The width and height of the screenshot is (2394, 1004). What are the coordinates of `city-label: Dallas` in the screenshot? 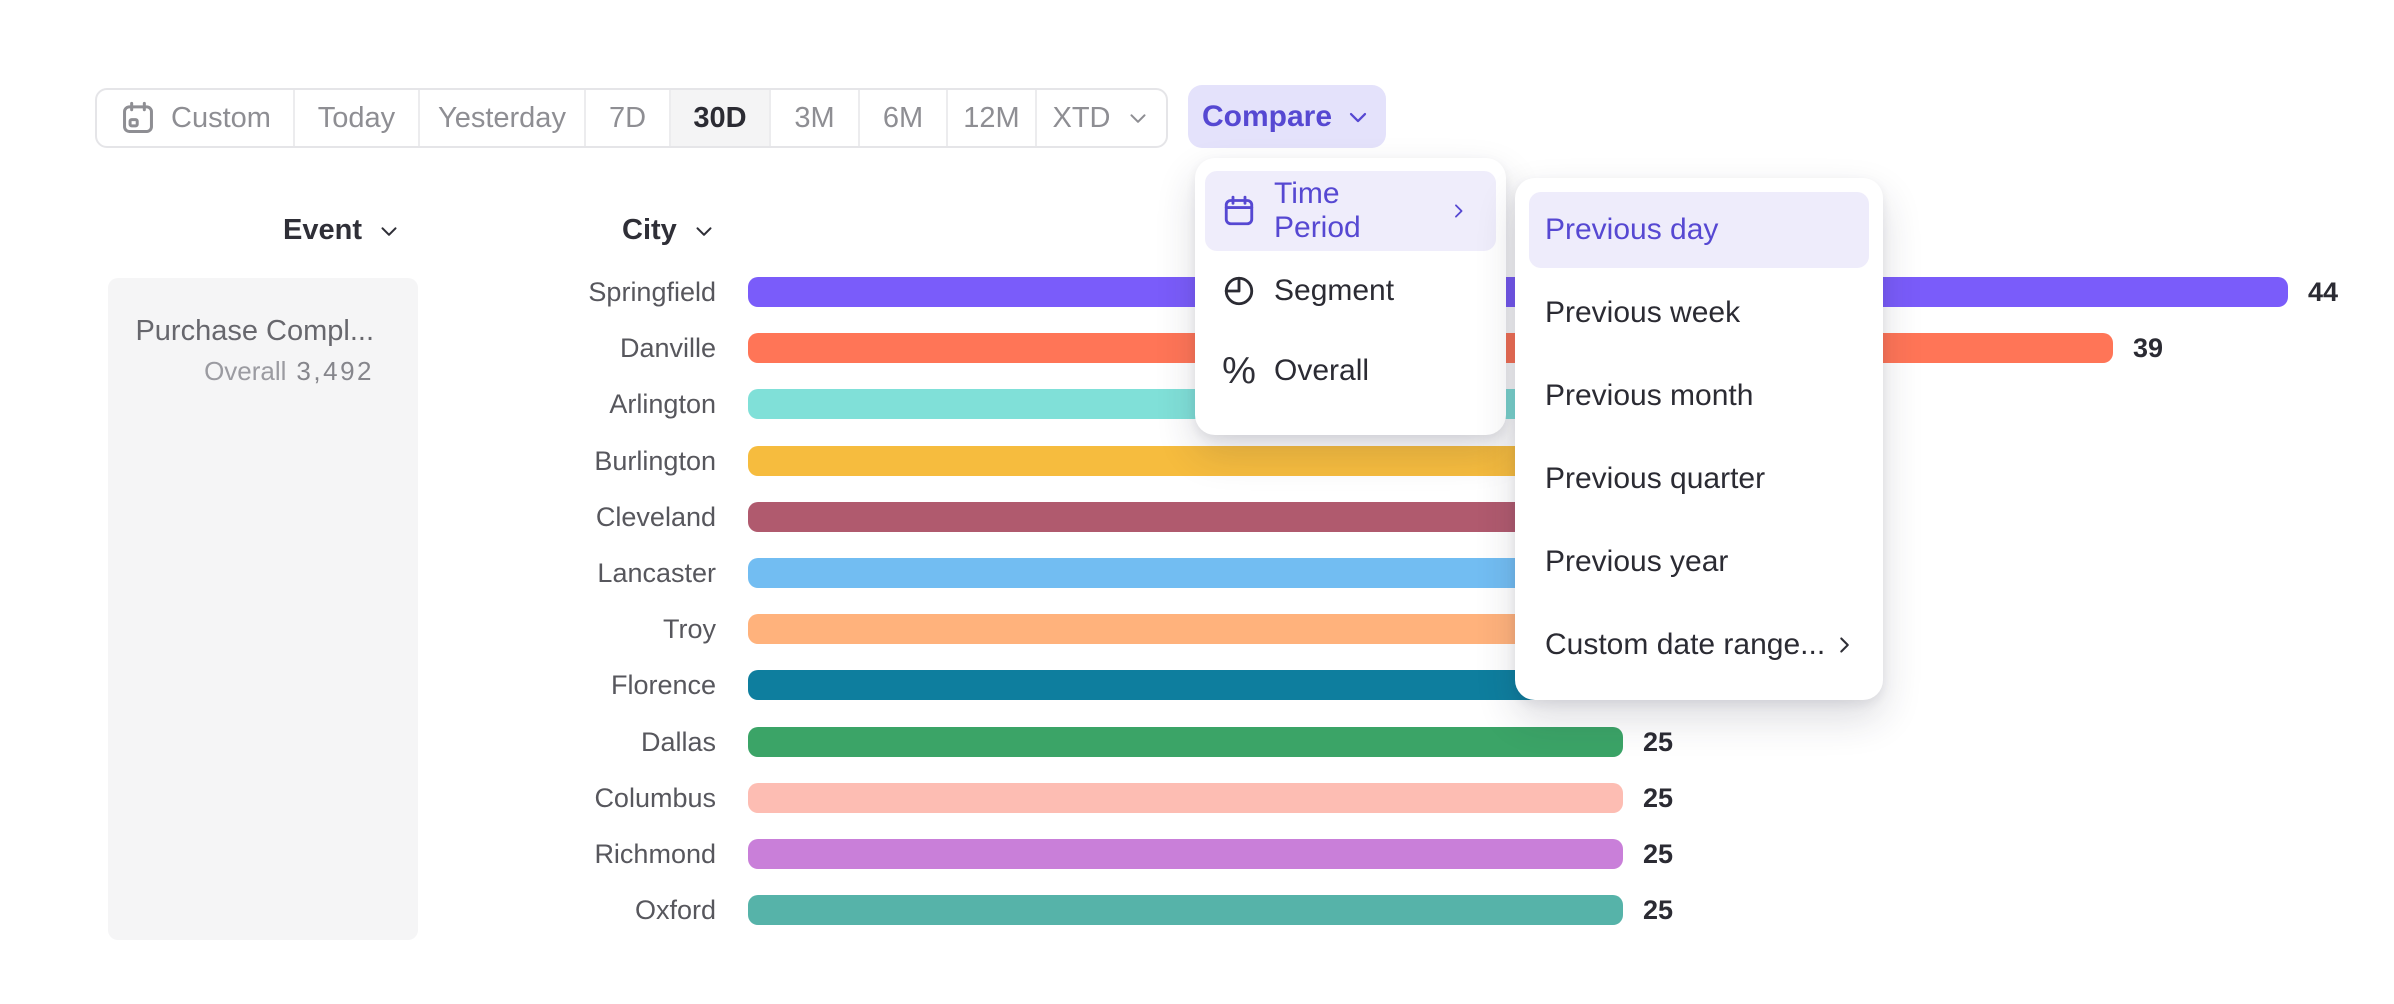 It's located at (678, 742).